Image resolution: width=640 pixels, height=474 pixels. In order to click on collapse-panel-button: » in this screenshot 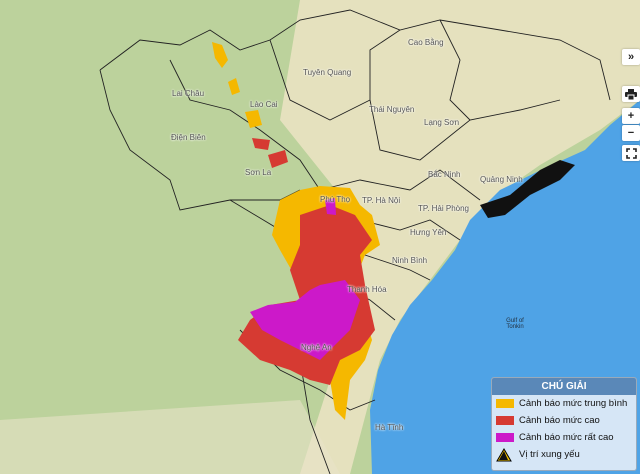, I will do `click(631, 57)`.